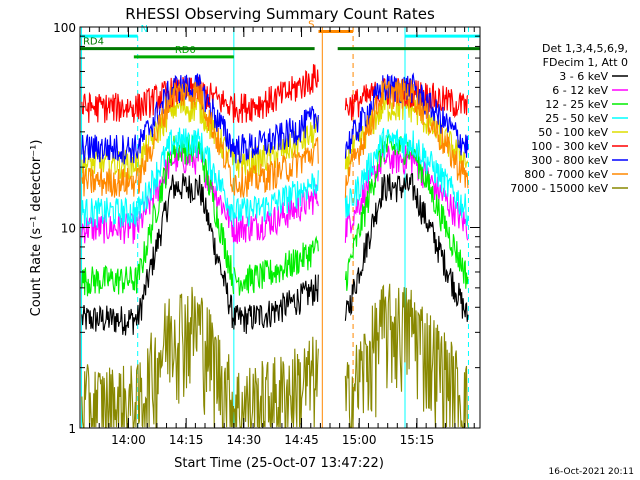 The width and height of the screenshot is (640, 480). What do you see at coordinates (244, 440) in the screenshot?
I see `x-tick-label: 14:30` at bounding box center [244, 440].